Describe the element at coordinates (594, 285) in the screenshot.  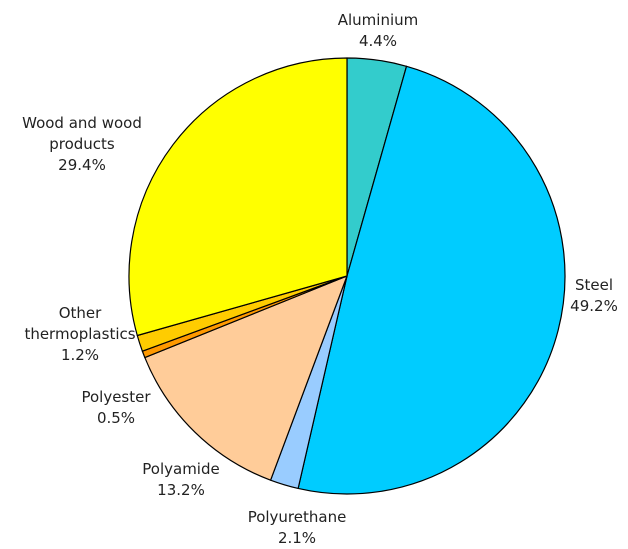
I see `slice-name-text: Steel` at that location.